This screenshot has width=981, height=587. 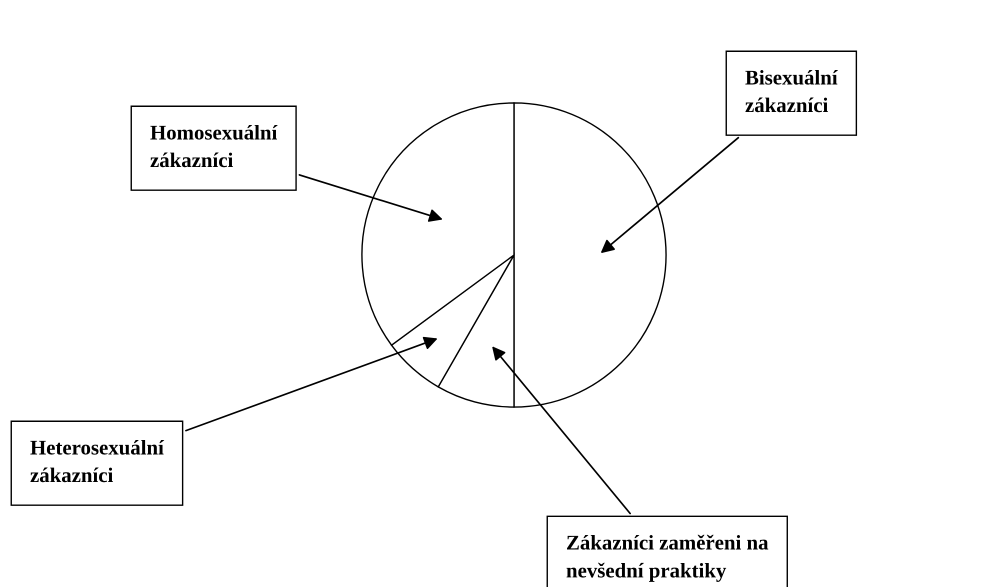 What do you see at coordinates (214, 146) in the screenshot?
I see `slice-label: Homosexuální zákazníci` at bounding box center [214, 146].